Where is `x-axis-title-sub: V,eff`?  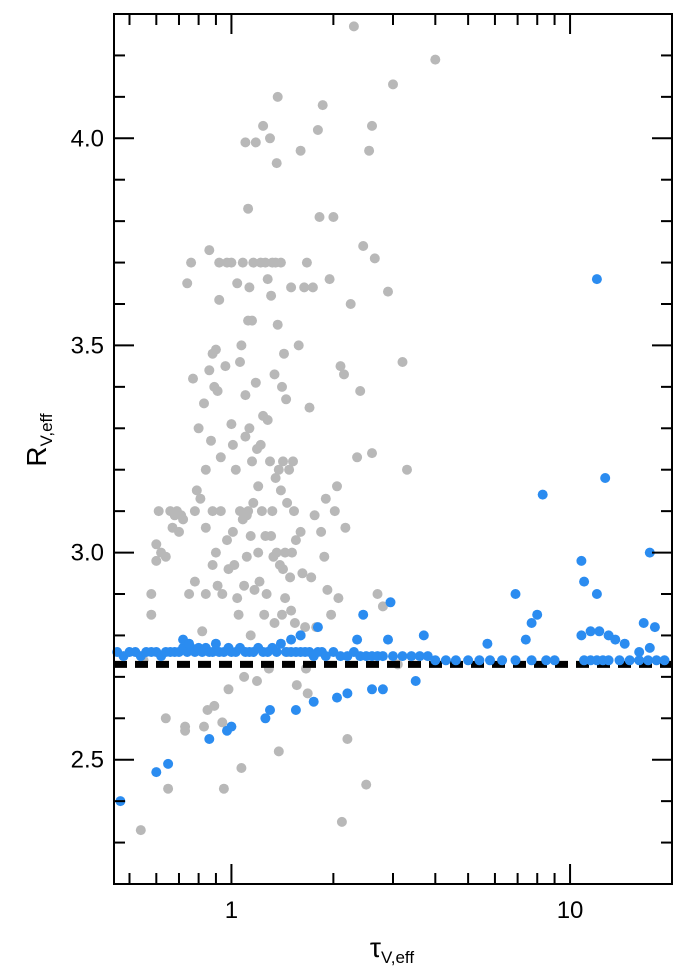 x-axis-title-sub: V,eff is located at coordinates (397, 957).